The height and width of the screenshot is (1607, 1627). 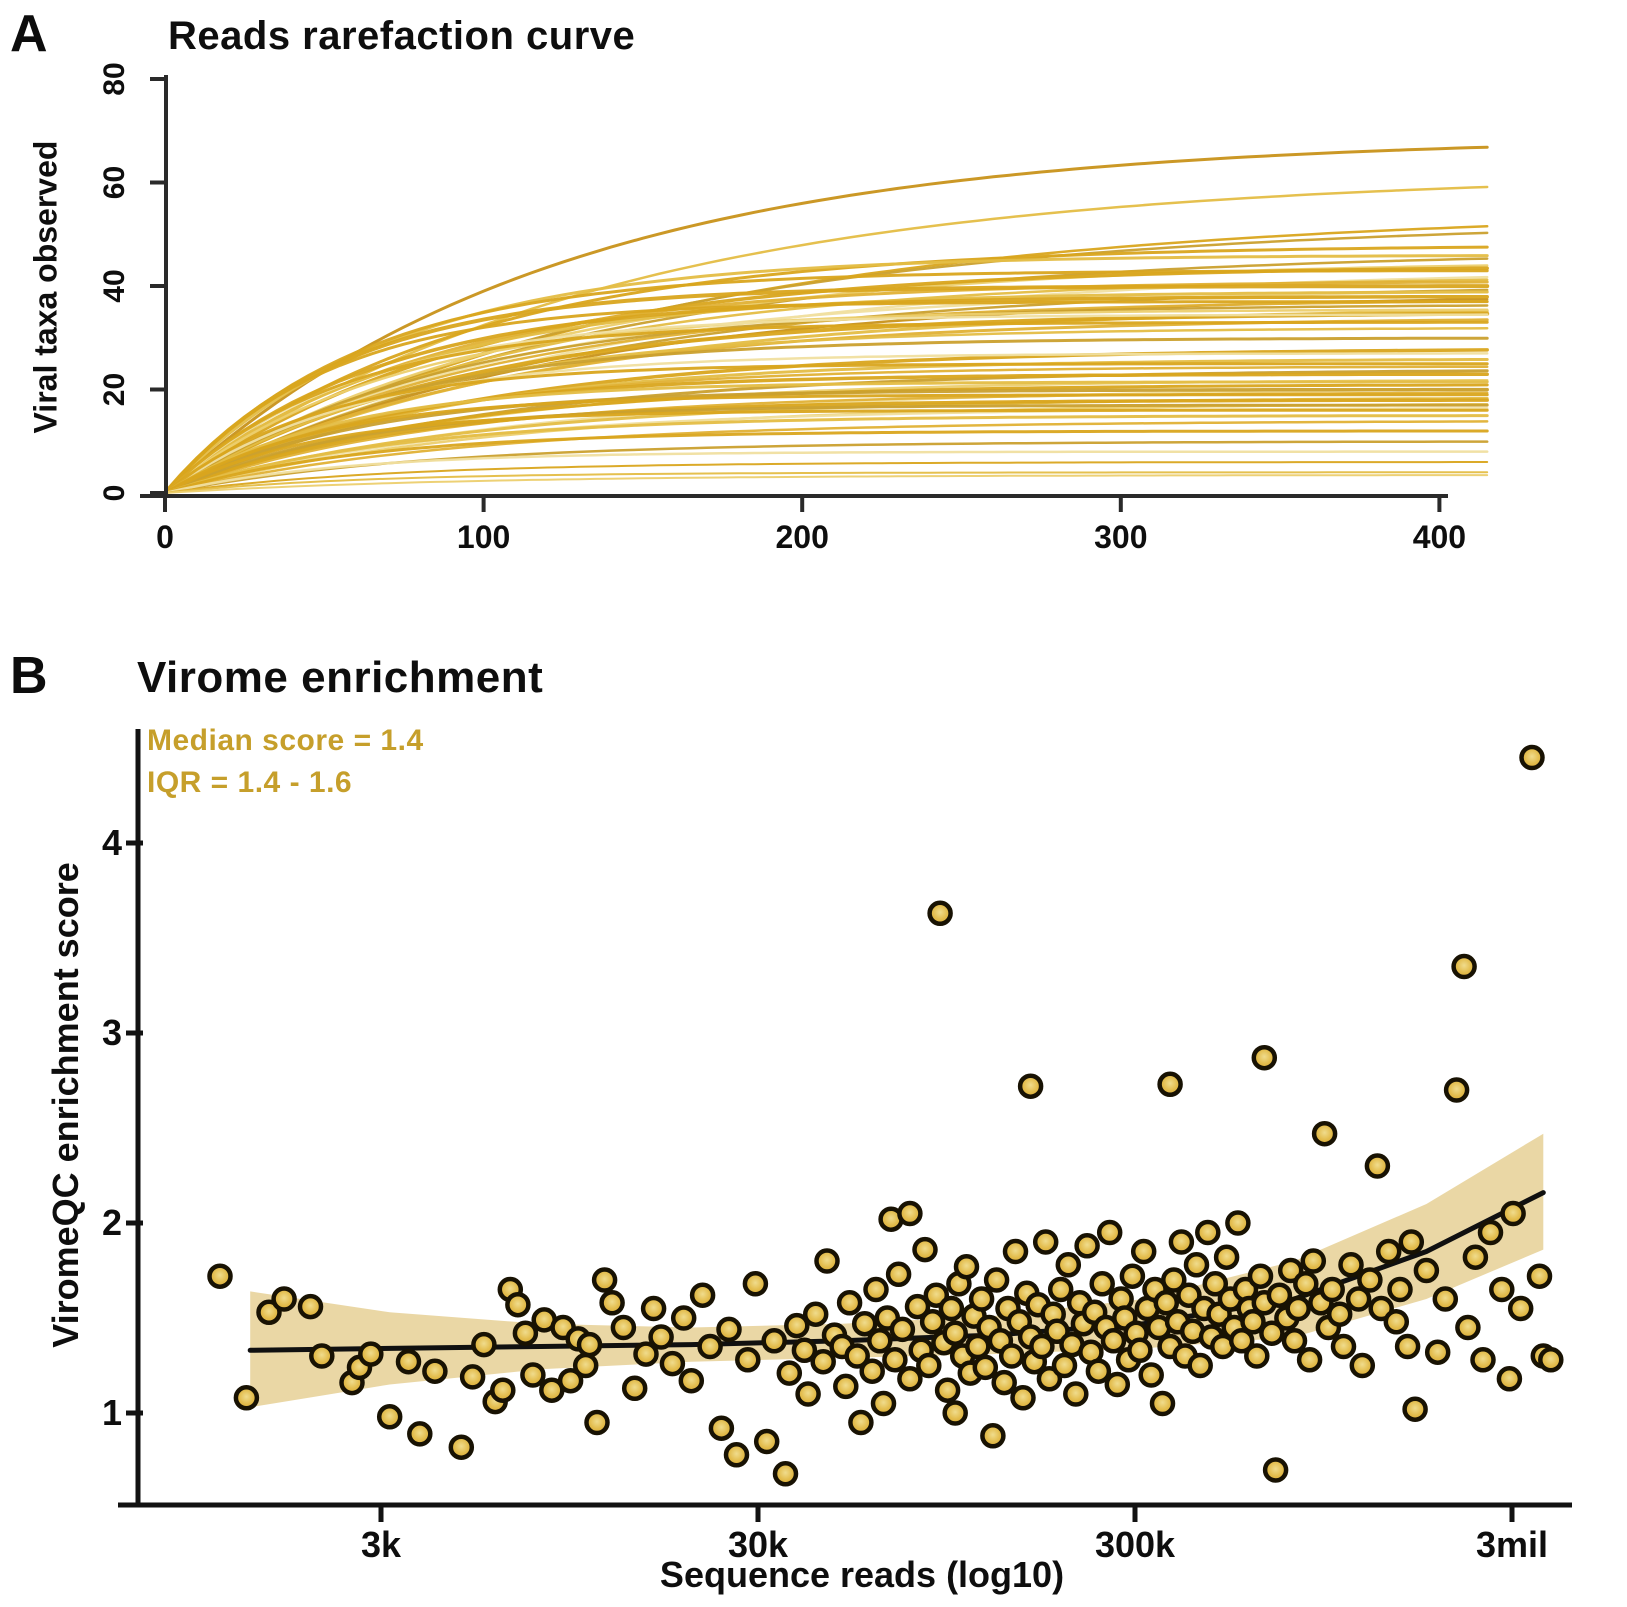 What do you see at coordinates (65, 1105) in the screenshot?
I see `panel-b-y-axis-title: ViromeQC enrichment score` at bounding box center [65, 1105].